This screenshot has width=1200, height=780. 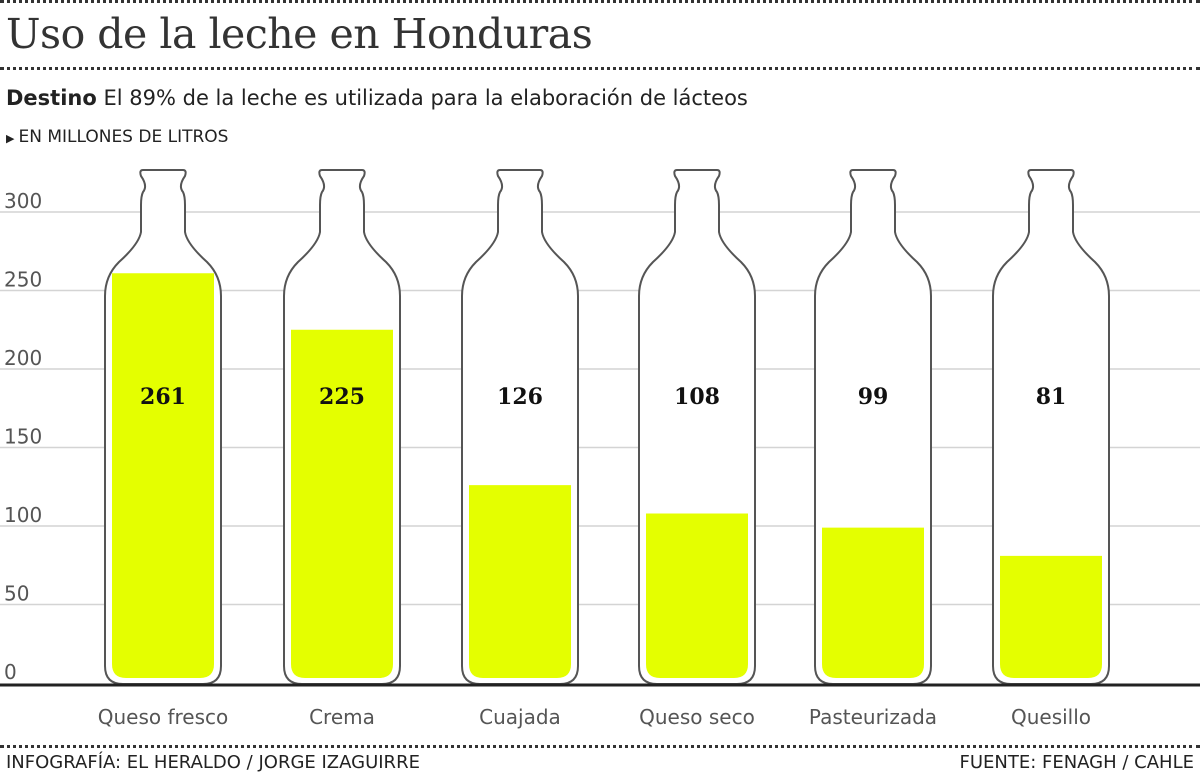 I want to click on x-category-label: Pasteurizada, so click(x=873, y=717).